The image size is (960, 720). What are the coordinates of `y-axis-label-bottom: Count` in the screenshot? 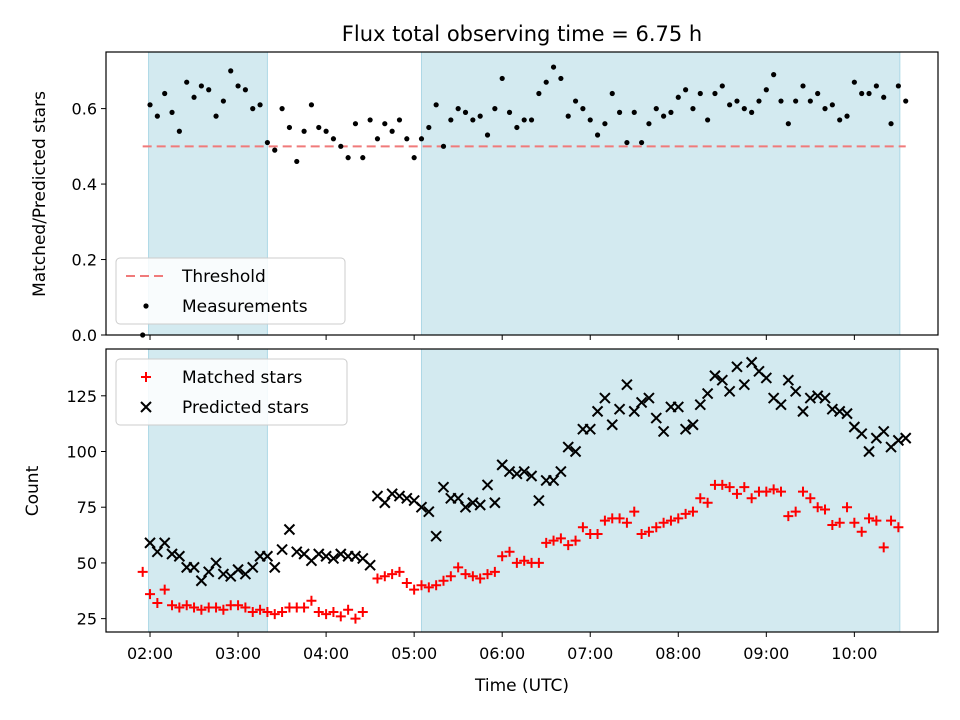 It's located at (33, 490).